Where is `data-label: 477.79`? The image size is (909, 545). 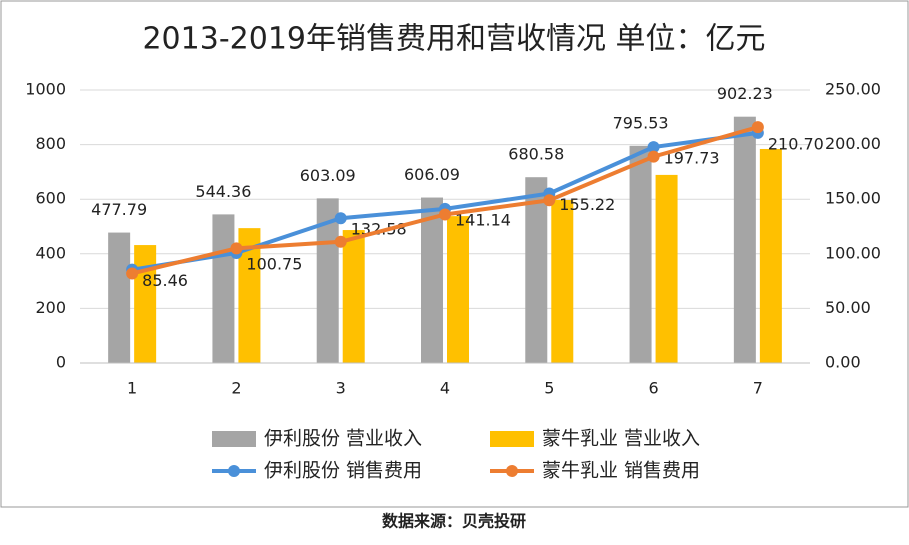
data-label: 477.79 is located at coordinates (119, 209).